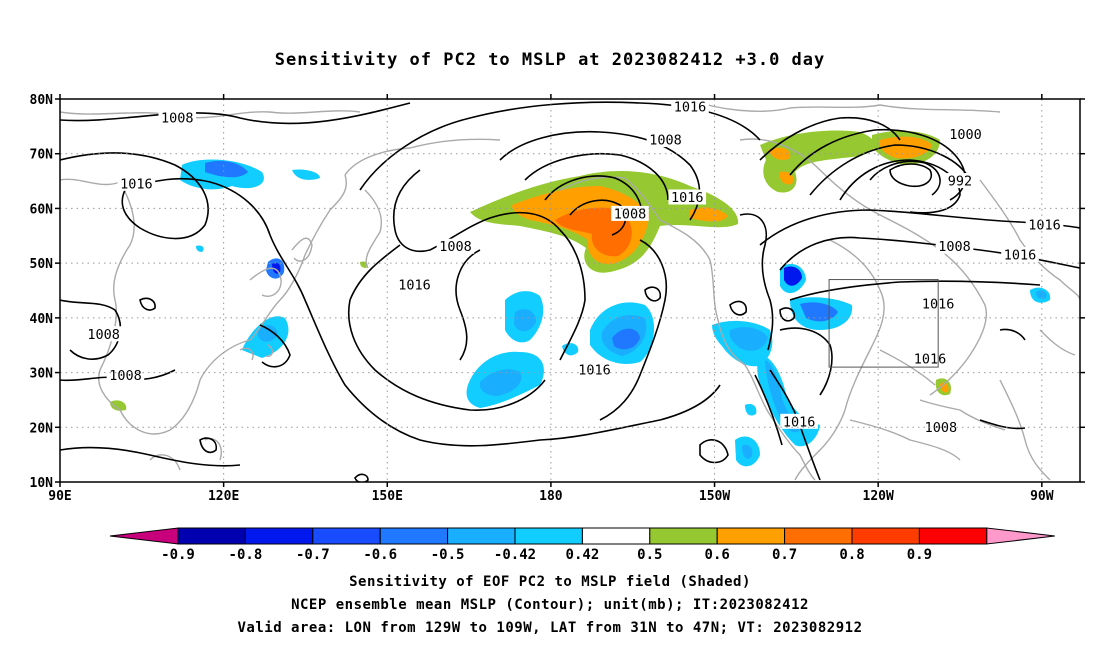 Image resolution: width=1100 pixels, height=650 pixels. Describe the element at coordinates (784, 555) in the screenshot. I see `colorbar-label: 0.7` at that location.